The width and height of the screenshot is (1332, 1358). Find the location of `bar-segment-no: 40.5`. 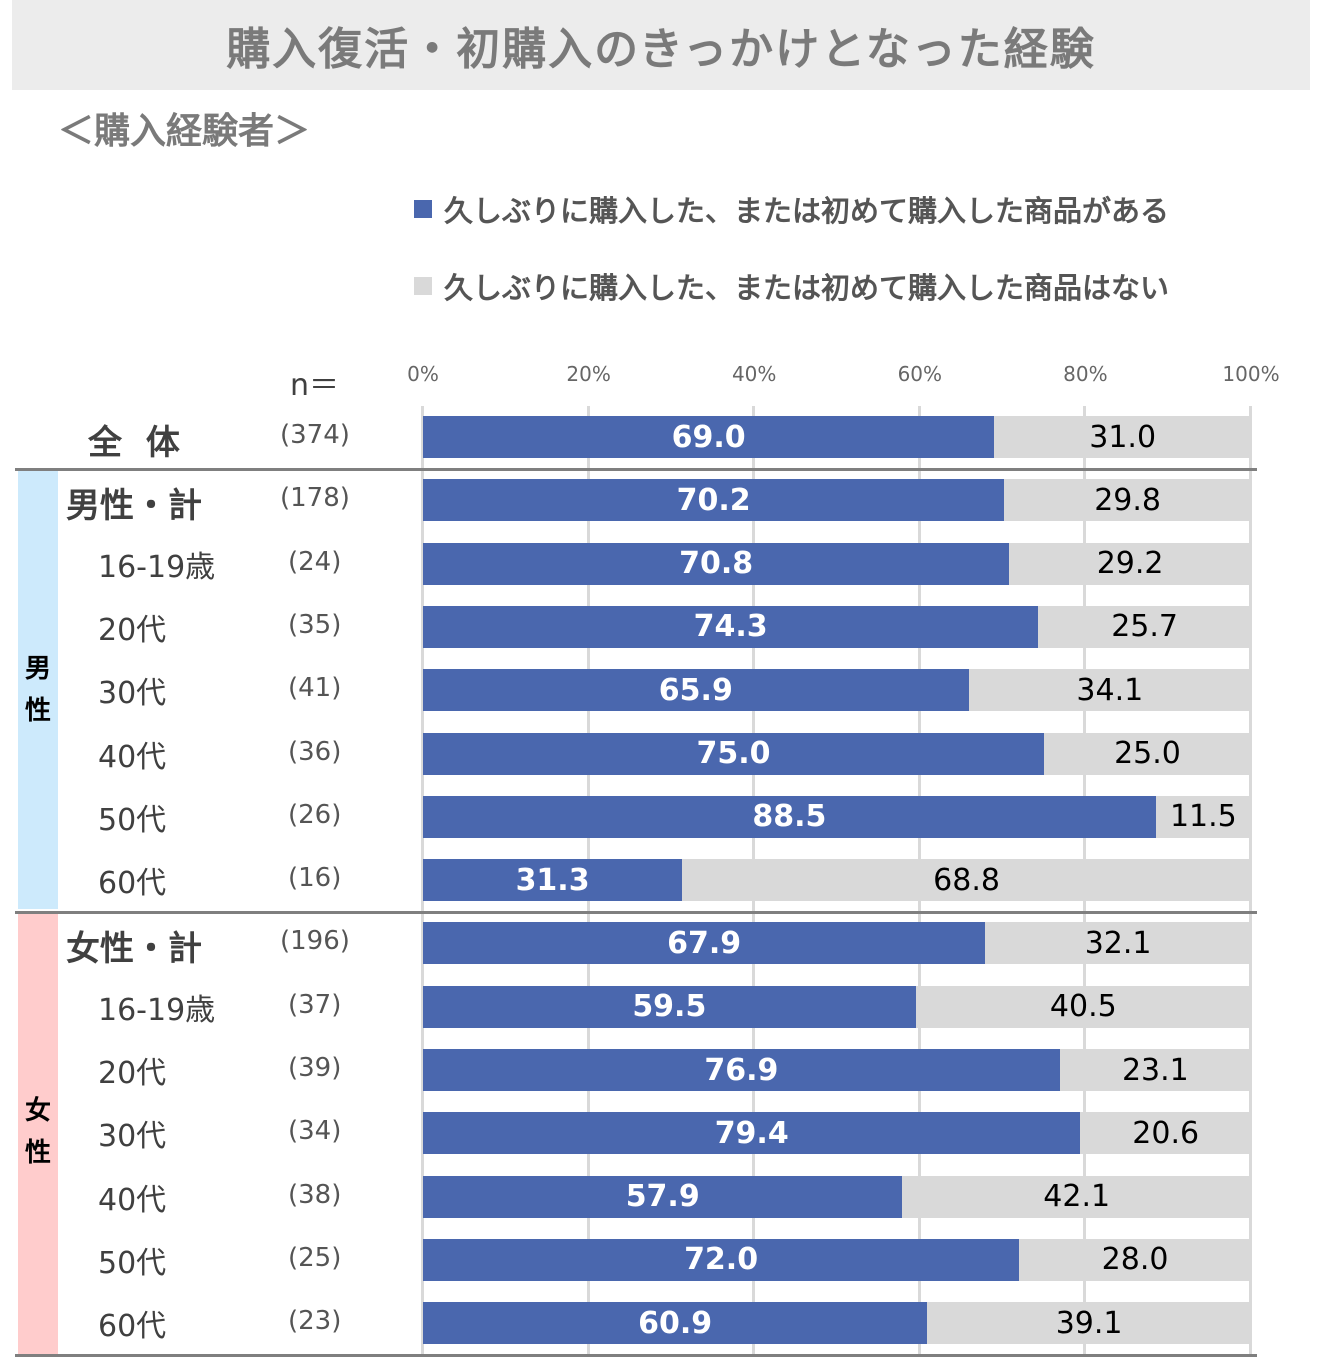

bar-segment-no: 40.5 is located at coordinates (1083, 1006).